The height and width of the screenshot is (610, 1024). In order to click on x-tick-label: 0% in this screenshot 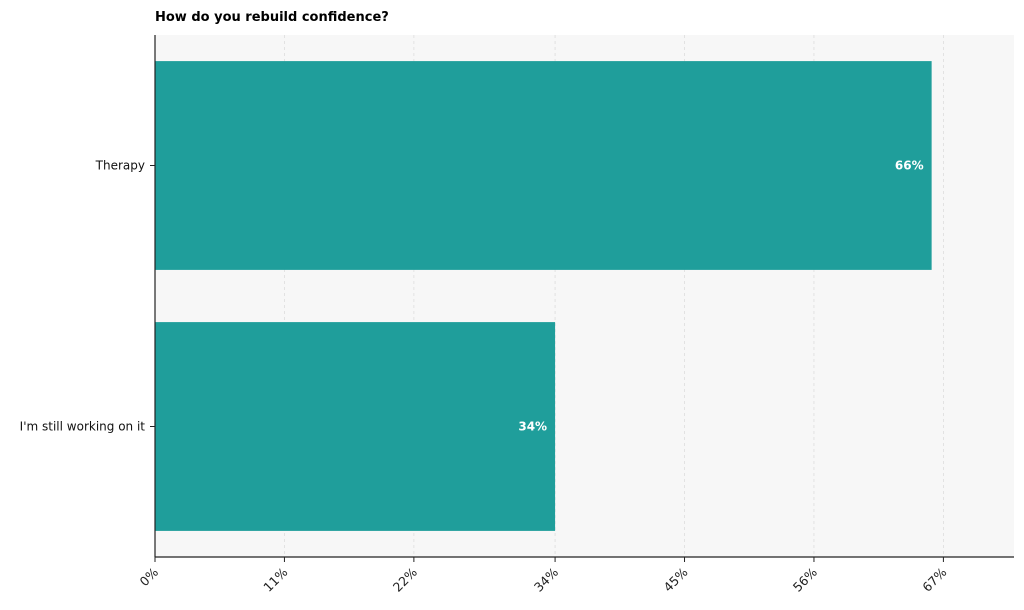, I will do `click(148, 576)`.